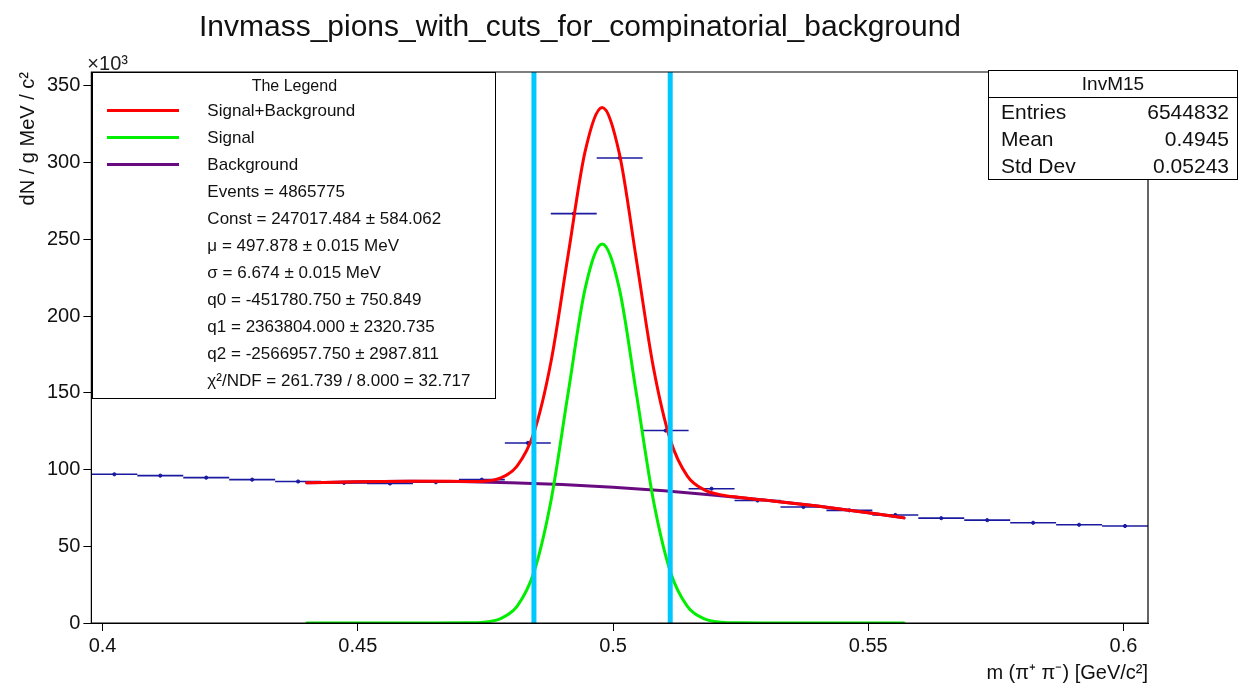  Describe the element at coordinates (69, 544) in the screenshot. I see `y-tick-label: 50` at that location.